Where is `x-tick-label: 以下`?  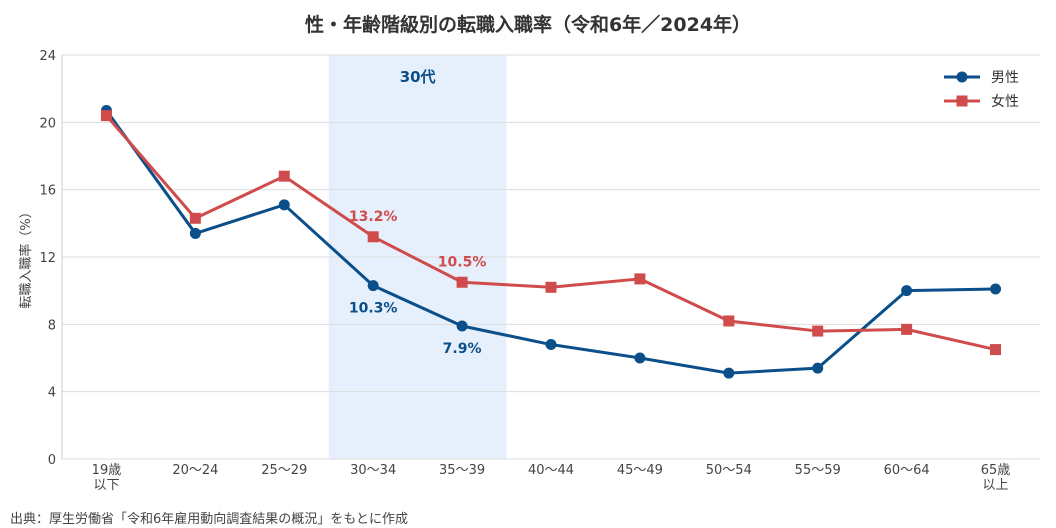
x-tick-label: 以下 is located at coordinates (106, 485).